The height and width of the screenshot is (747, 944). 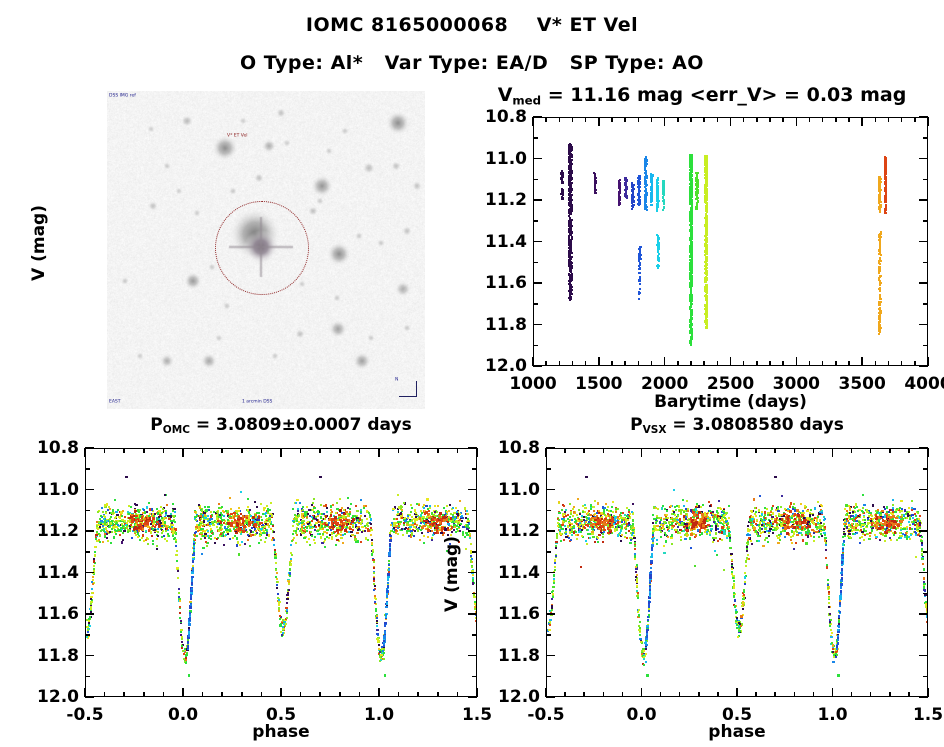 What do you see at coordinates (730, 402) in the screenshot?
I see `timeseries-x-axis-title: Barytime (days)` at bounding box center [730, 402].